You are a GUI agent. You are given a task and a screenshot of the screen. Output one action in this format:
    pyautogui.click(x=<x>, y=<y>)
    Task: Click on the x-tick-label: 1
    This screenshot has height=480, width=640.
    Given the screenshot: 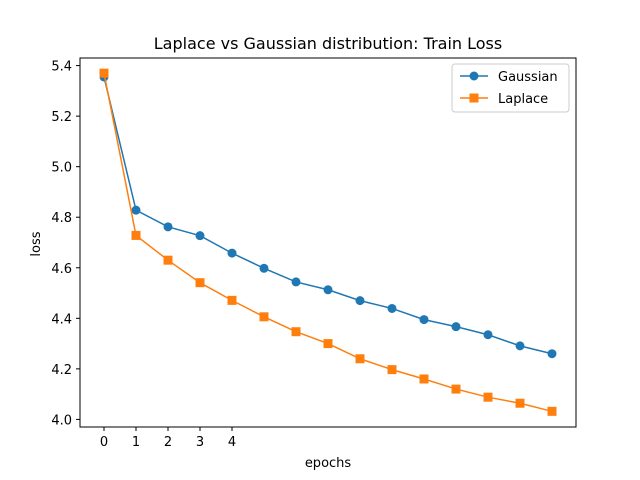 What is the action you would take?
    pyautogui.click(x=136, y=442)
    